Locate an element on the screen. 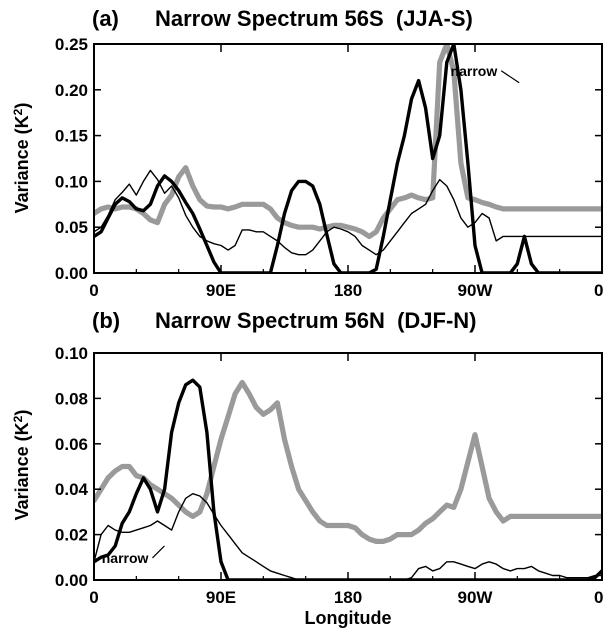 The height and width of the screenshot is (632, 615). panel-a-title: Narrow Spectrum 56S (JJA-S) is located at coordinates (314, 18).